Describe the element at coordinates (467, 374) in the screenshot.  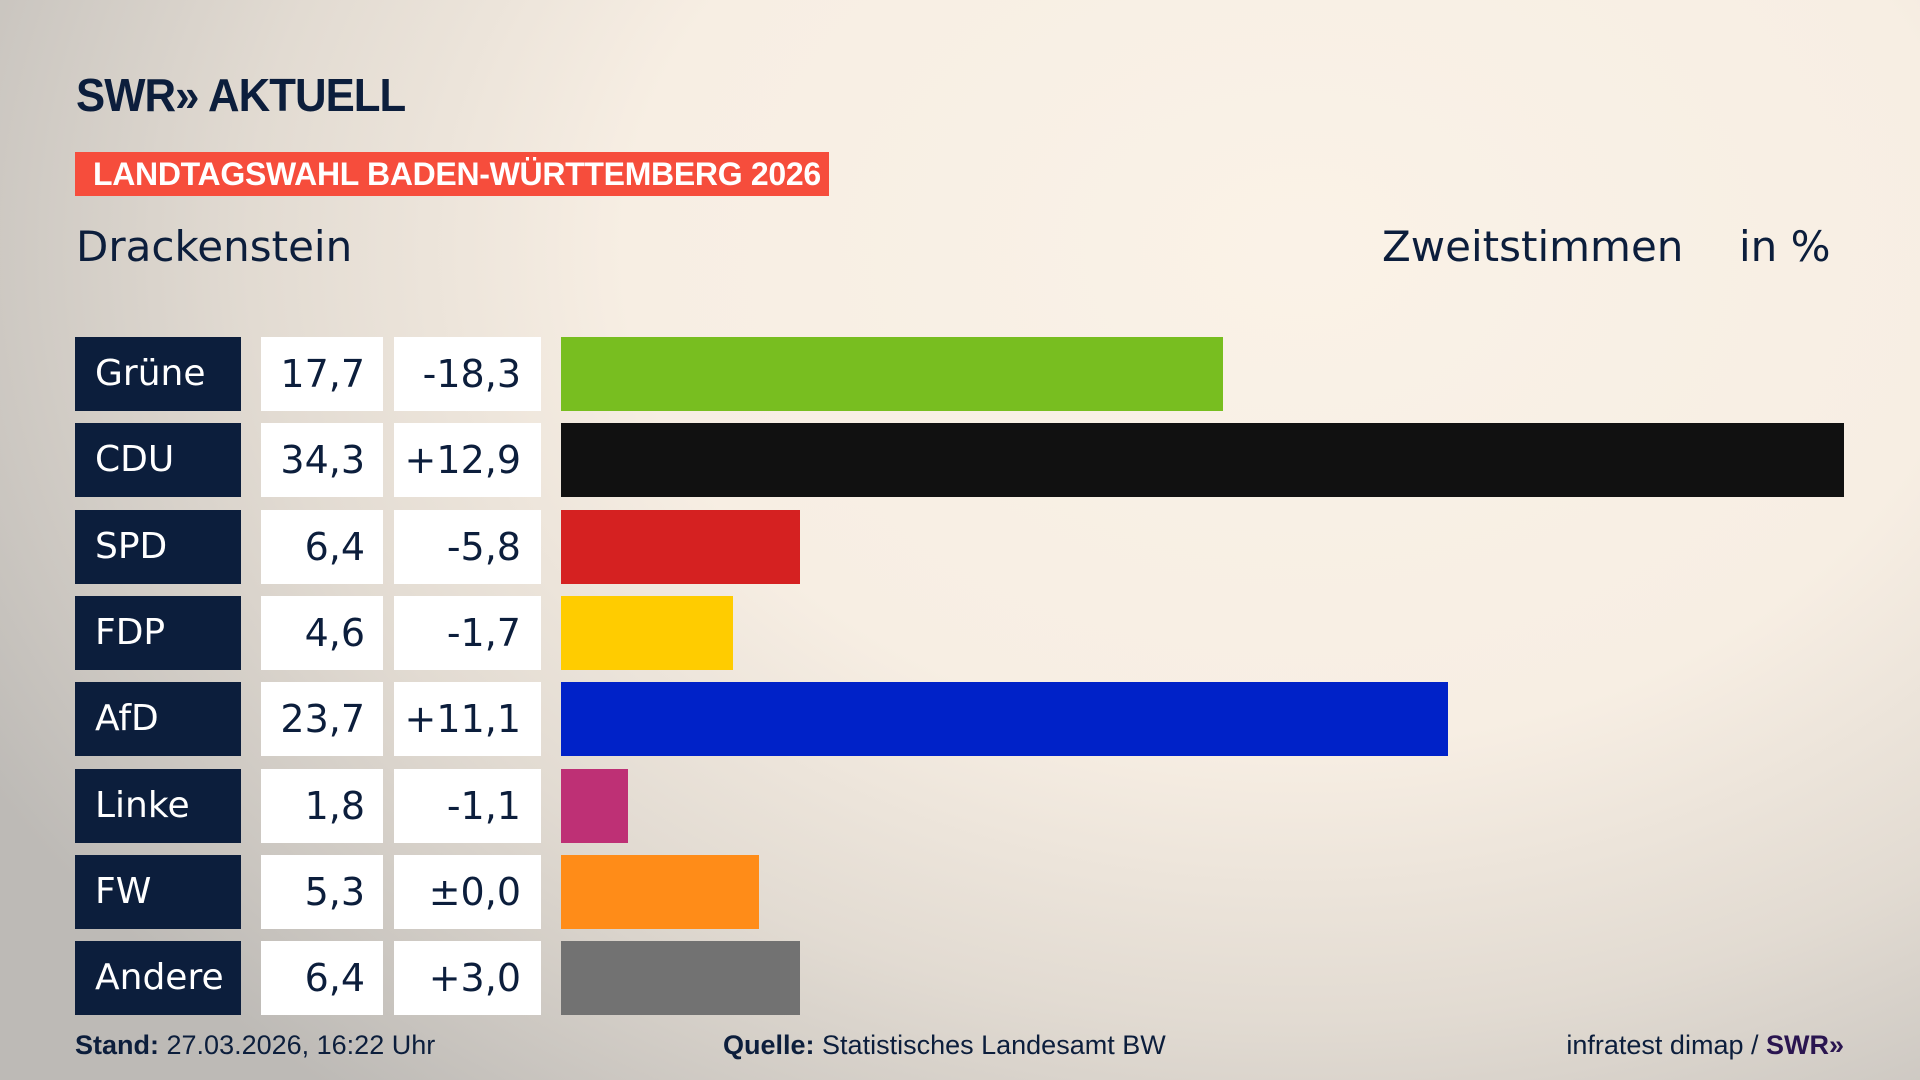
I see `diff-label: -18,3` at that location.